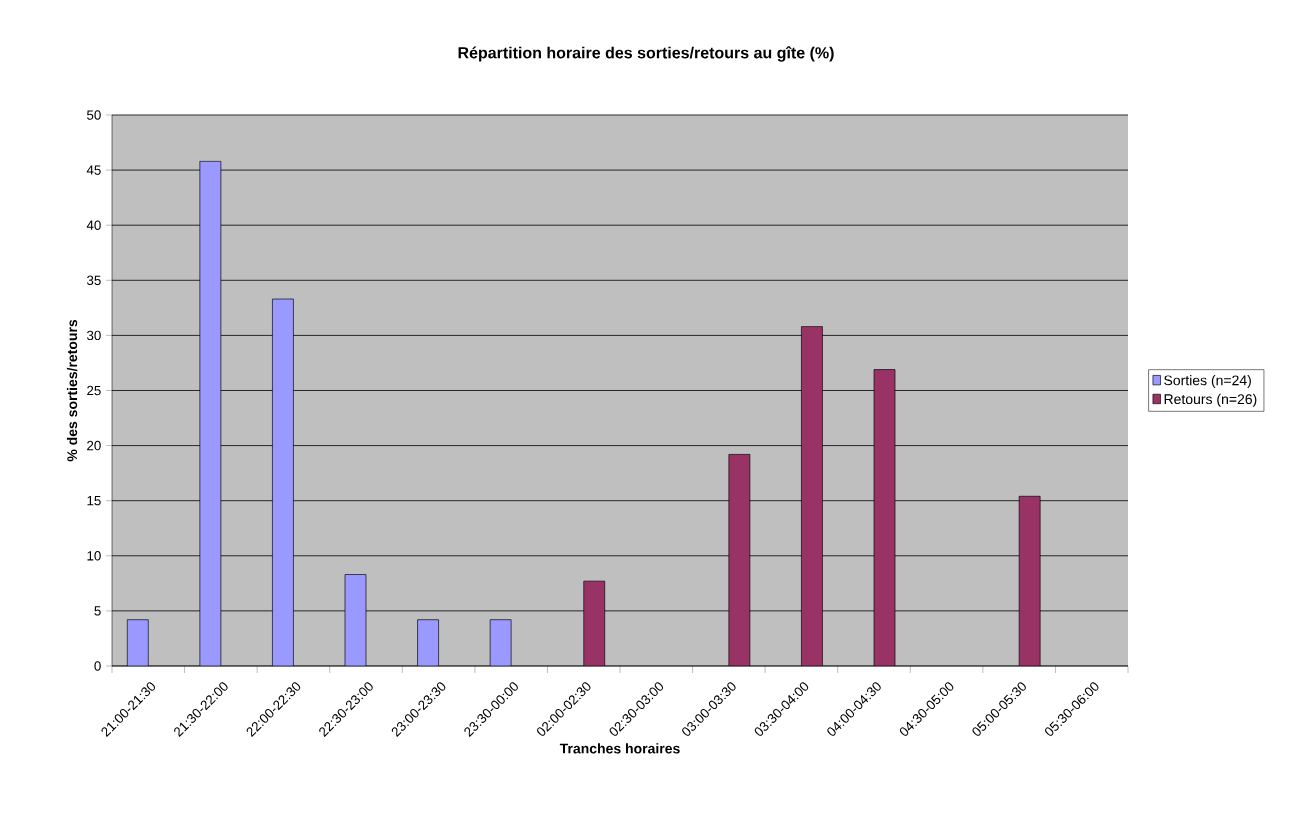  What do you see at coordinates (97, 611) in the screenshot?
I see `y-tick-label: 5` at bounding box center [97, 611].